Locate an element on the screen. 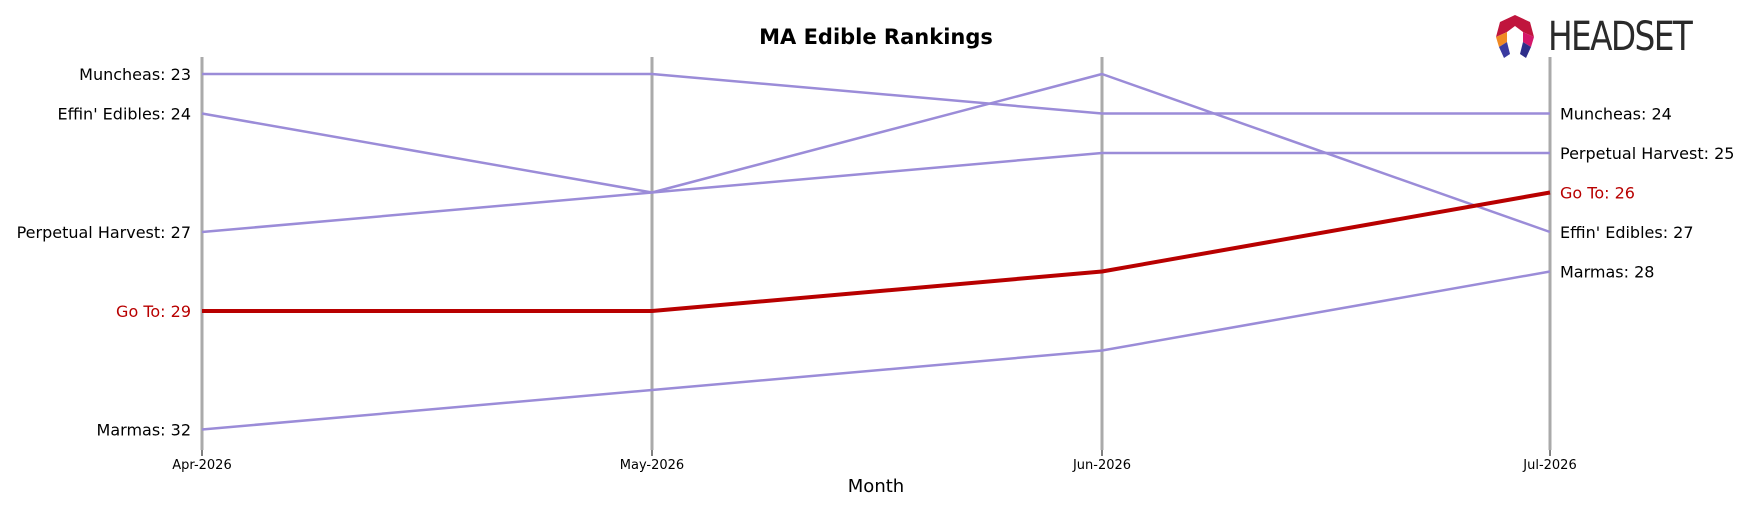 The width and height of the screenshot is (1751, 506). end-label-go-to: Go To: 26 is located at coordinates (1597, 193).